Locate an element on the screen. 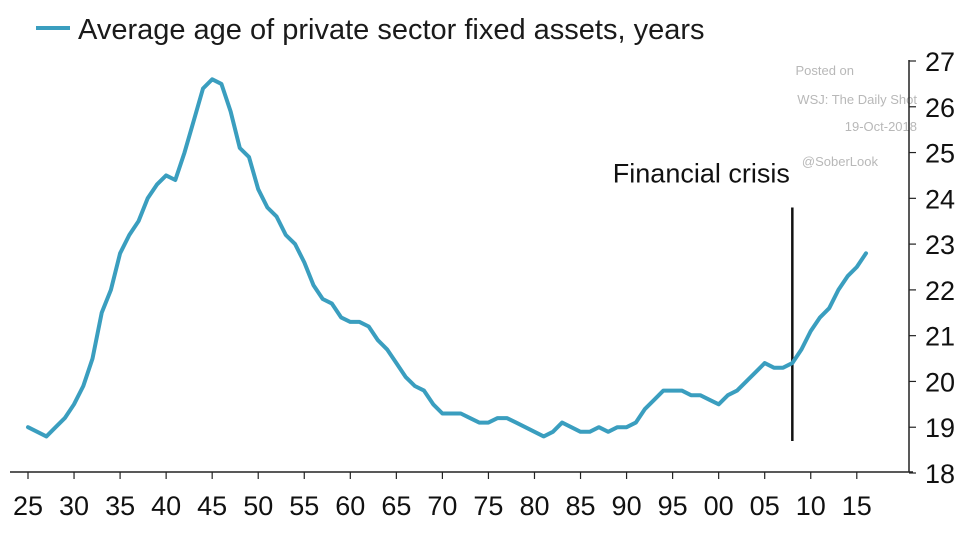 The height and width of the screenshot is (552, 980). x-tick-label: 15 is located at coordinates (857, 506).